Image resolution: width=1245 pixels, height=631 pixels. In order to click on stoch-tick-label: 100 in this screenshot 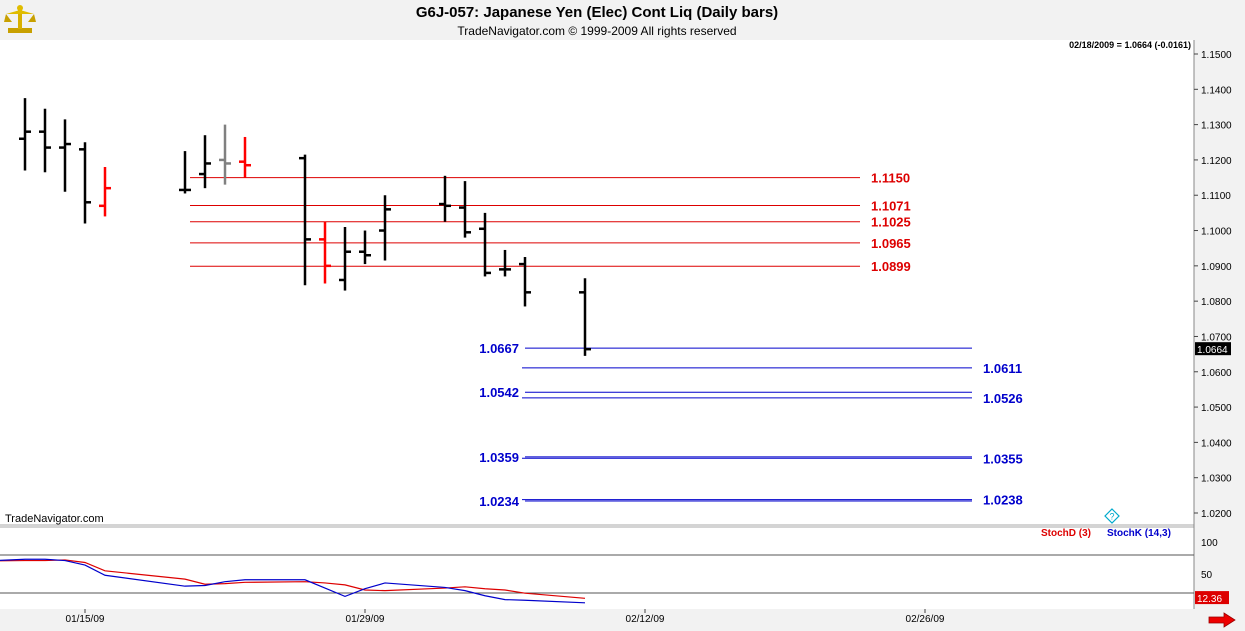, I will do `click(1209, 543)`.